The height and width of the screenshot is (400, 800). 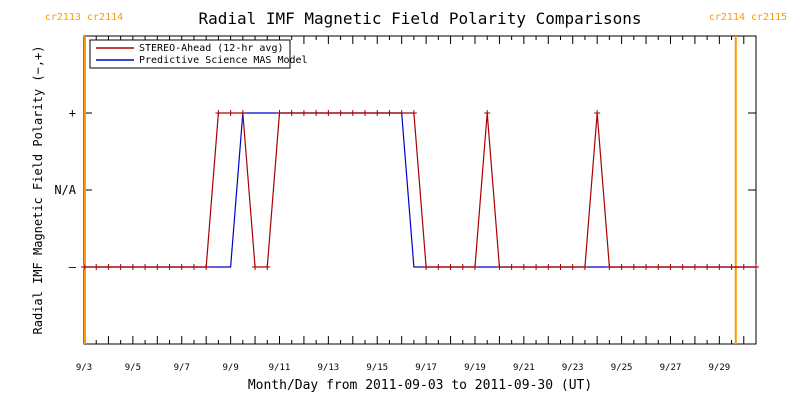 I want to click on x-tick-label: 9/11, so click(x=280, y=368).